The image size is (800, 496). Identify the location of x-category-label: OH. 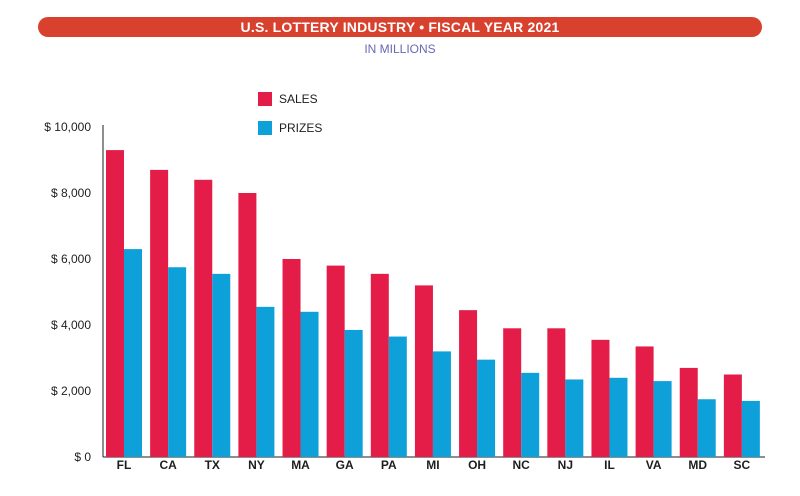
(477, 465).